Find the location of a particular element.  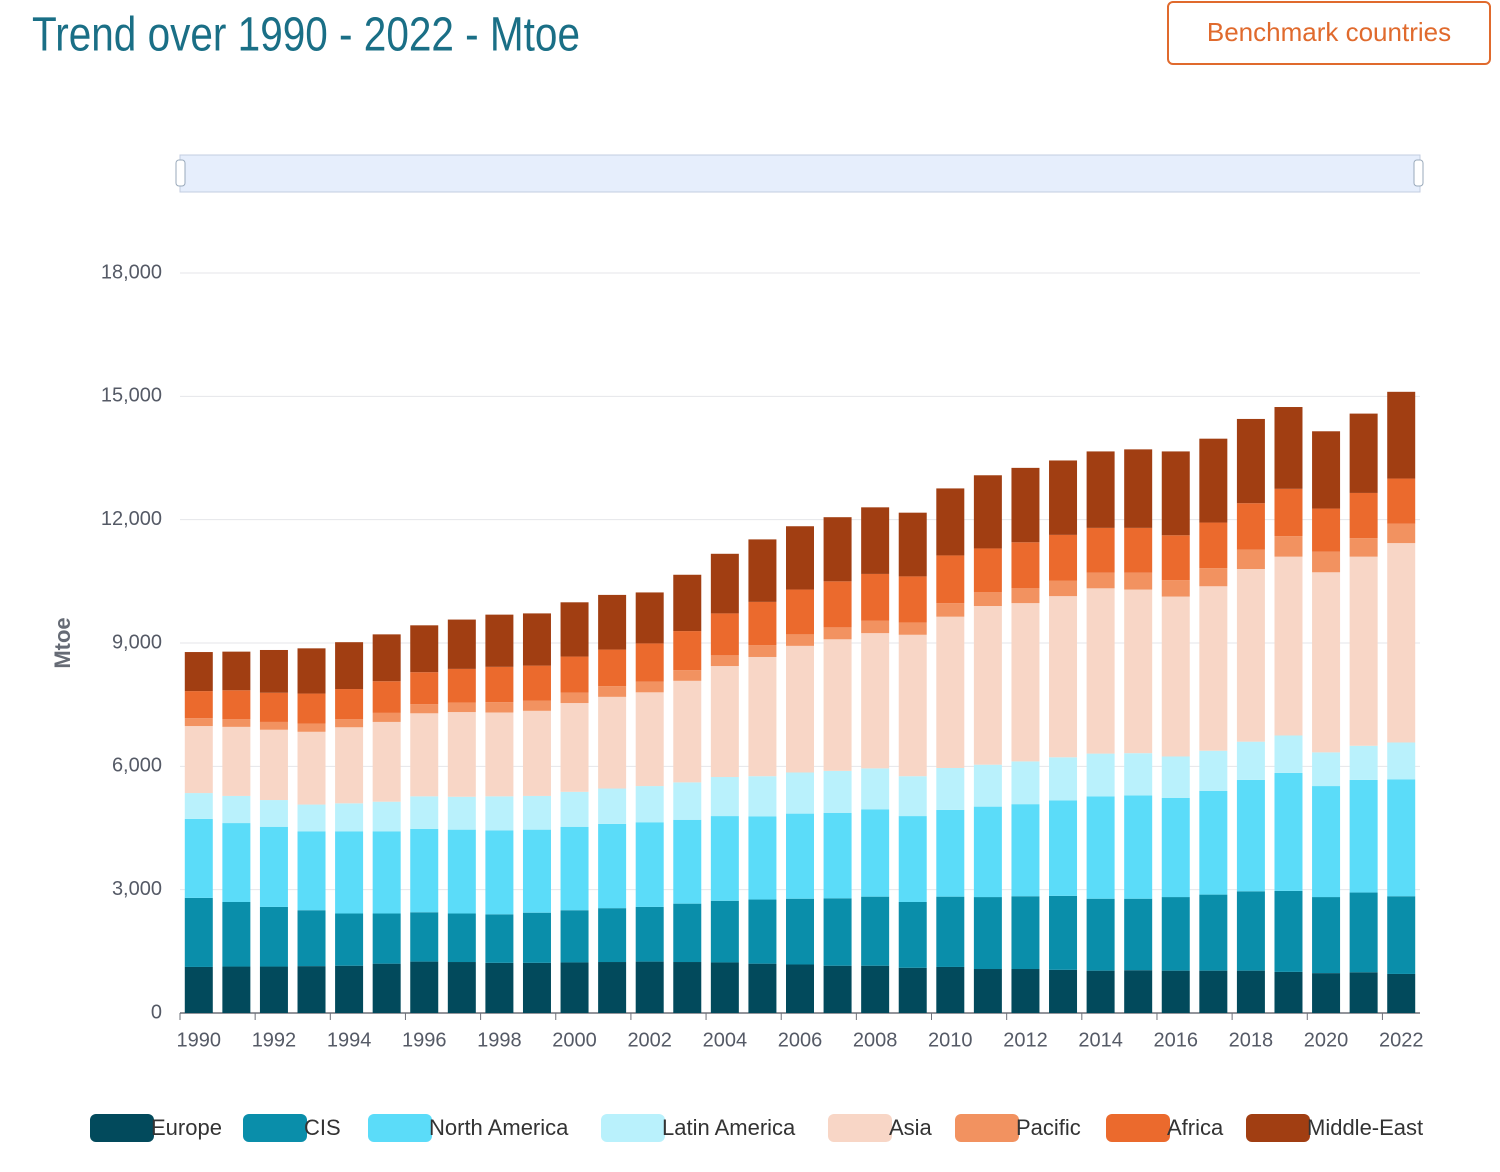

x-tick-label: 2000 is located at coordinates (574, 1040).